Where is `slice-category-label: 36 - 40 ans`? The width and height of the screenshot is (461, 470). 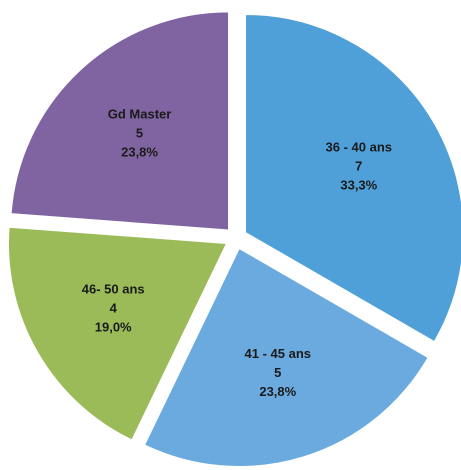 slice-category-label: 36 - 40 ans is located at coordinates (359, 147).